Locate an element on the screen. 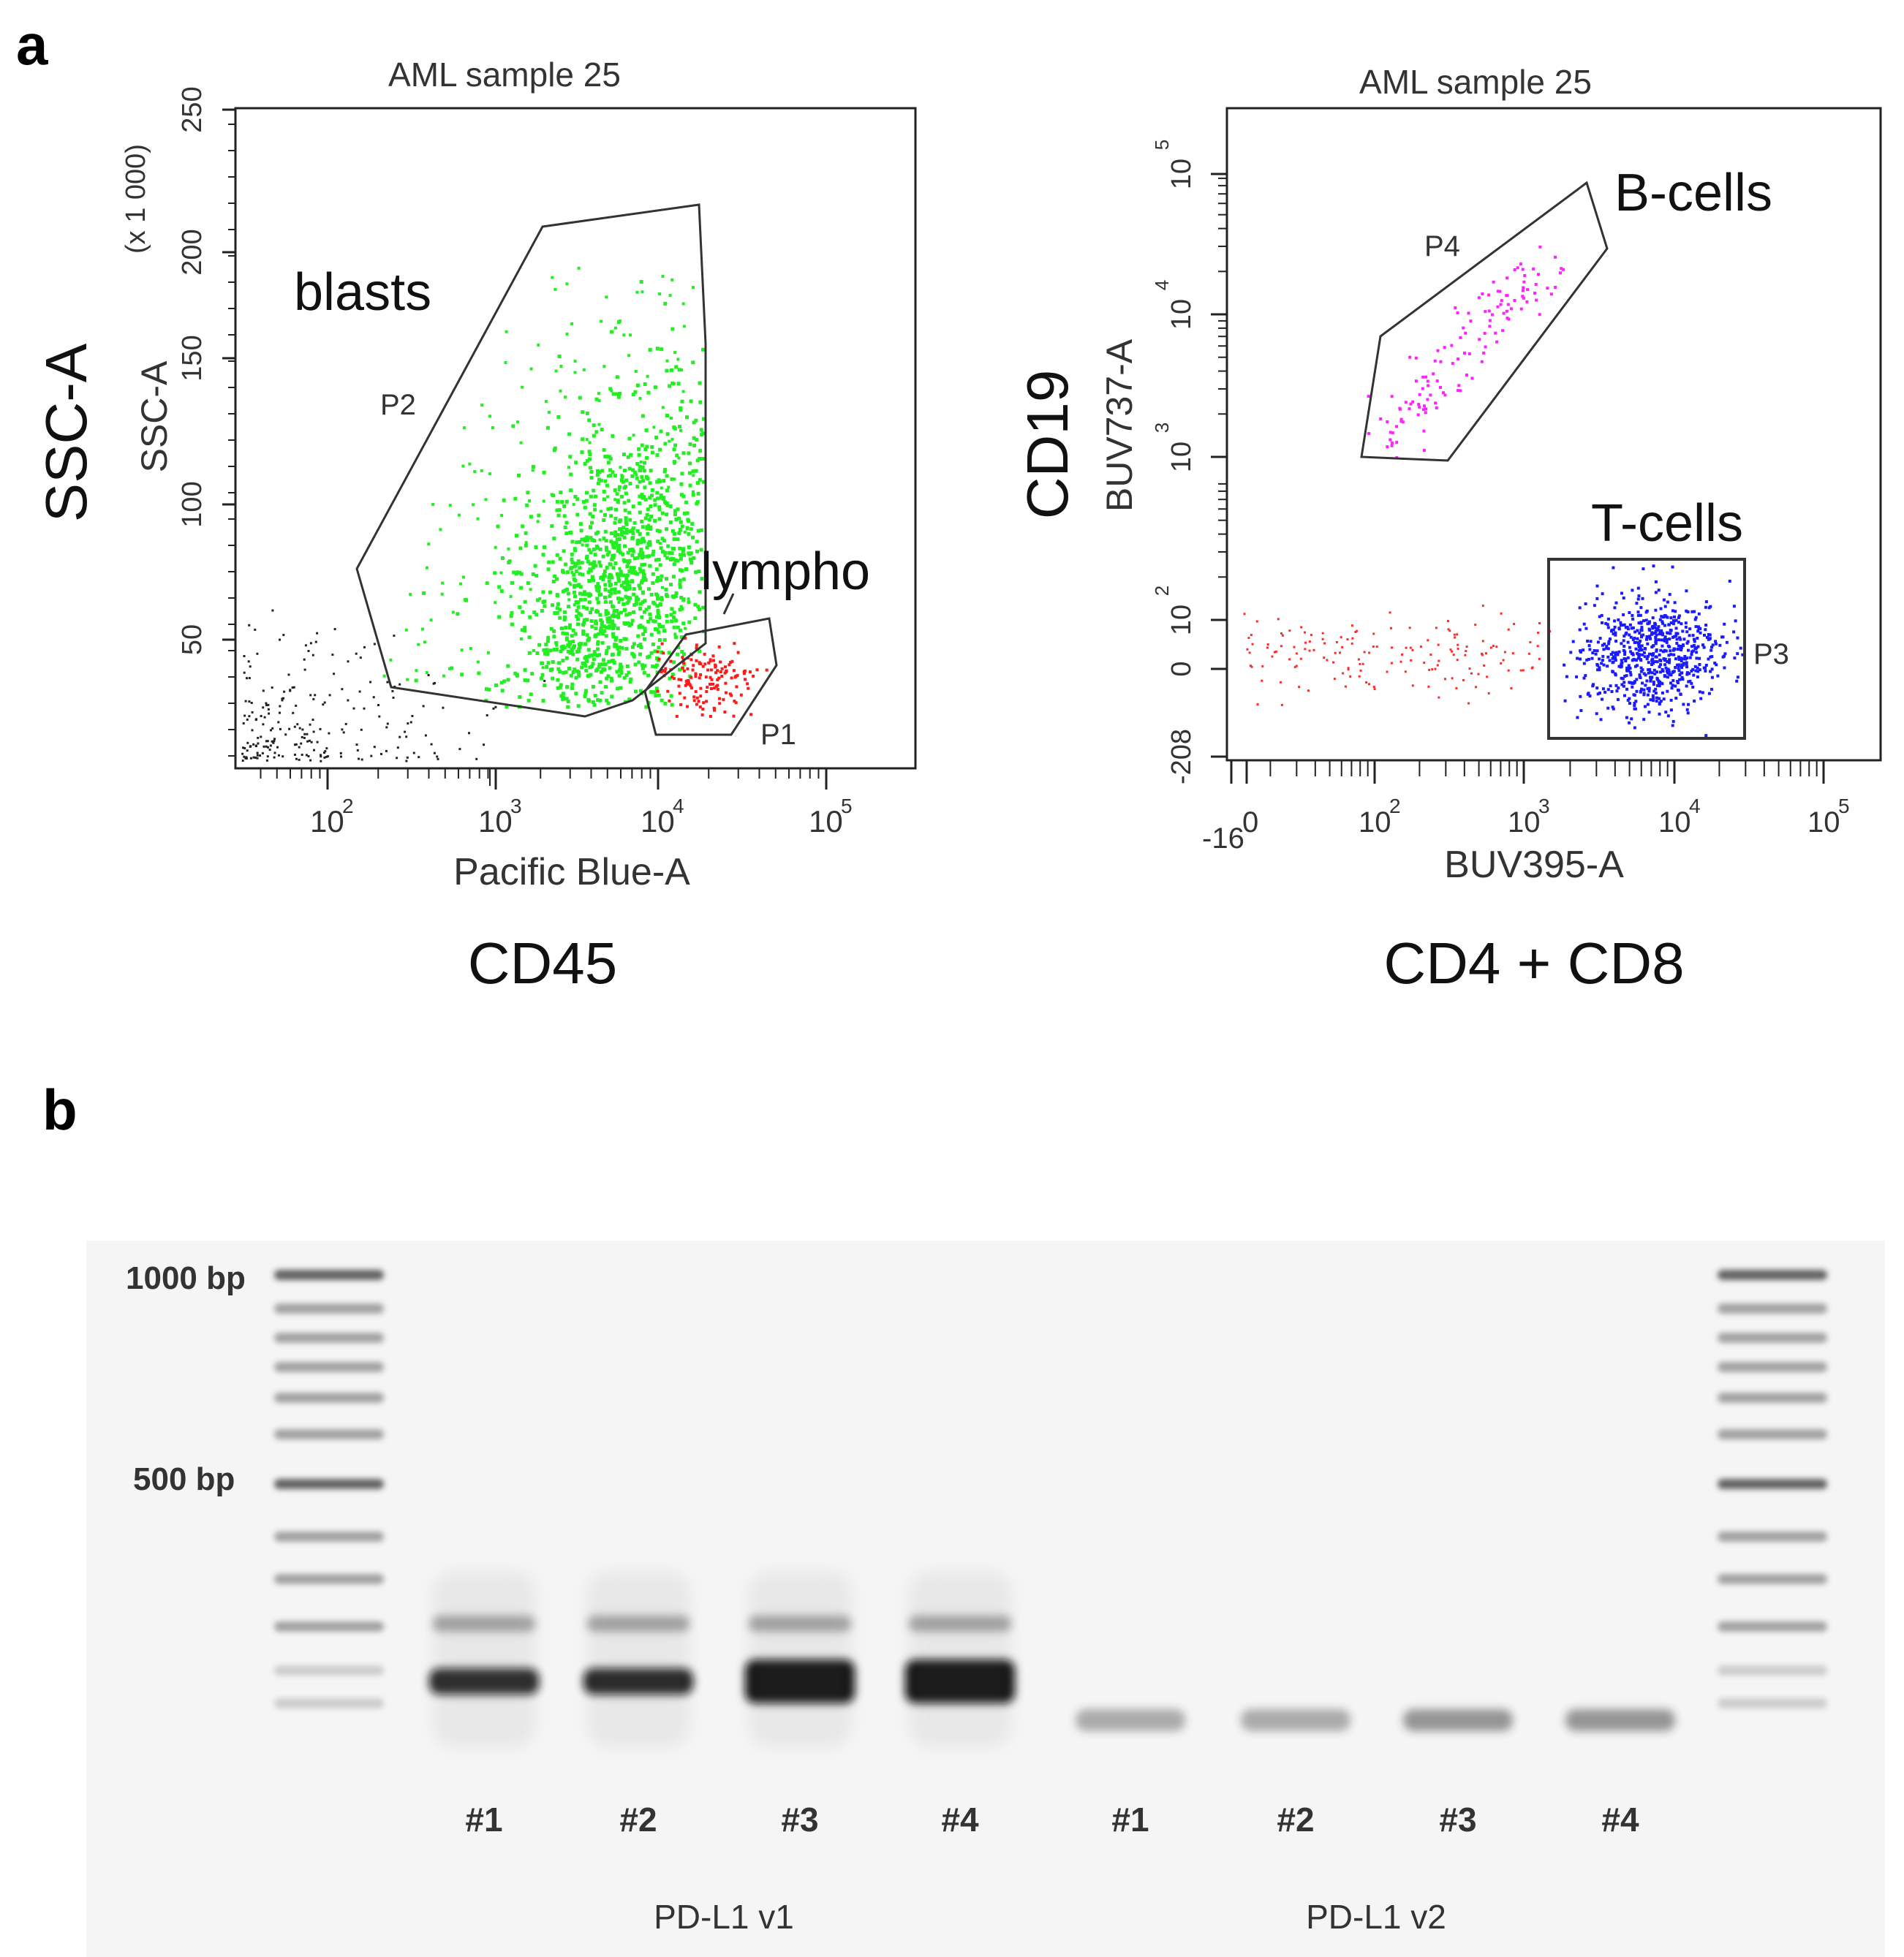  left-plot-frame is located at coordinates (575, 439).